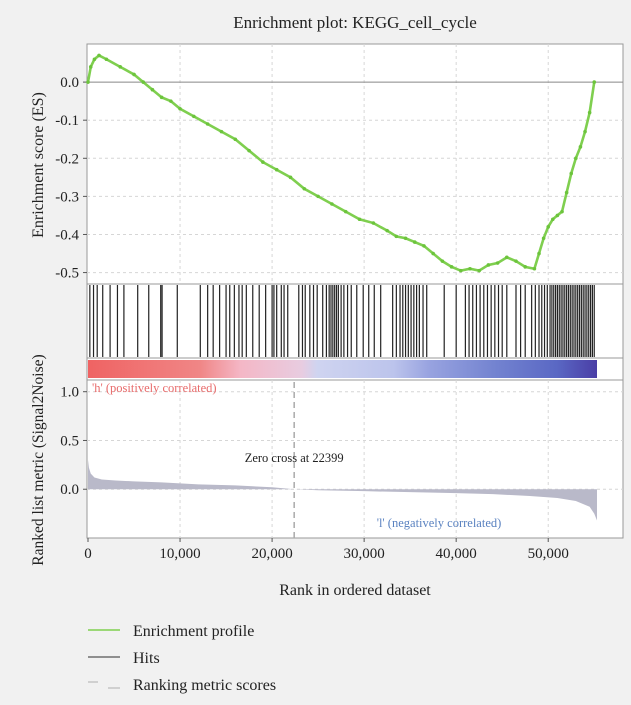  Describe the element at coordinates (154, 388) in the screenshot. I see `positive-correlation-label: 'h' (positively correlated)` at that location.